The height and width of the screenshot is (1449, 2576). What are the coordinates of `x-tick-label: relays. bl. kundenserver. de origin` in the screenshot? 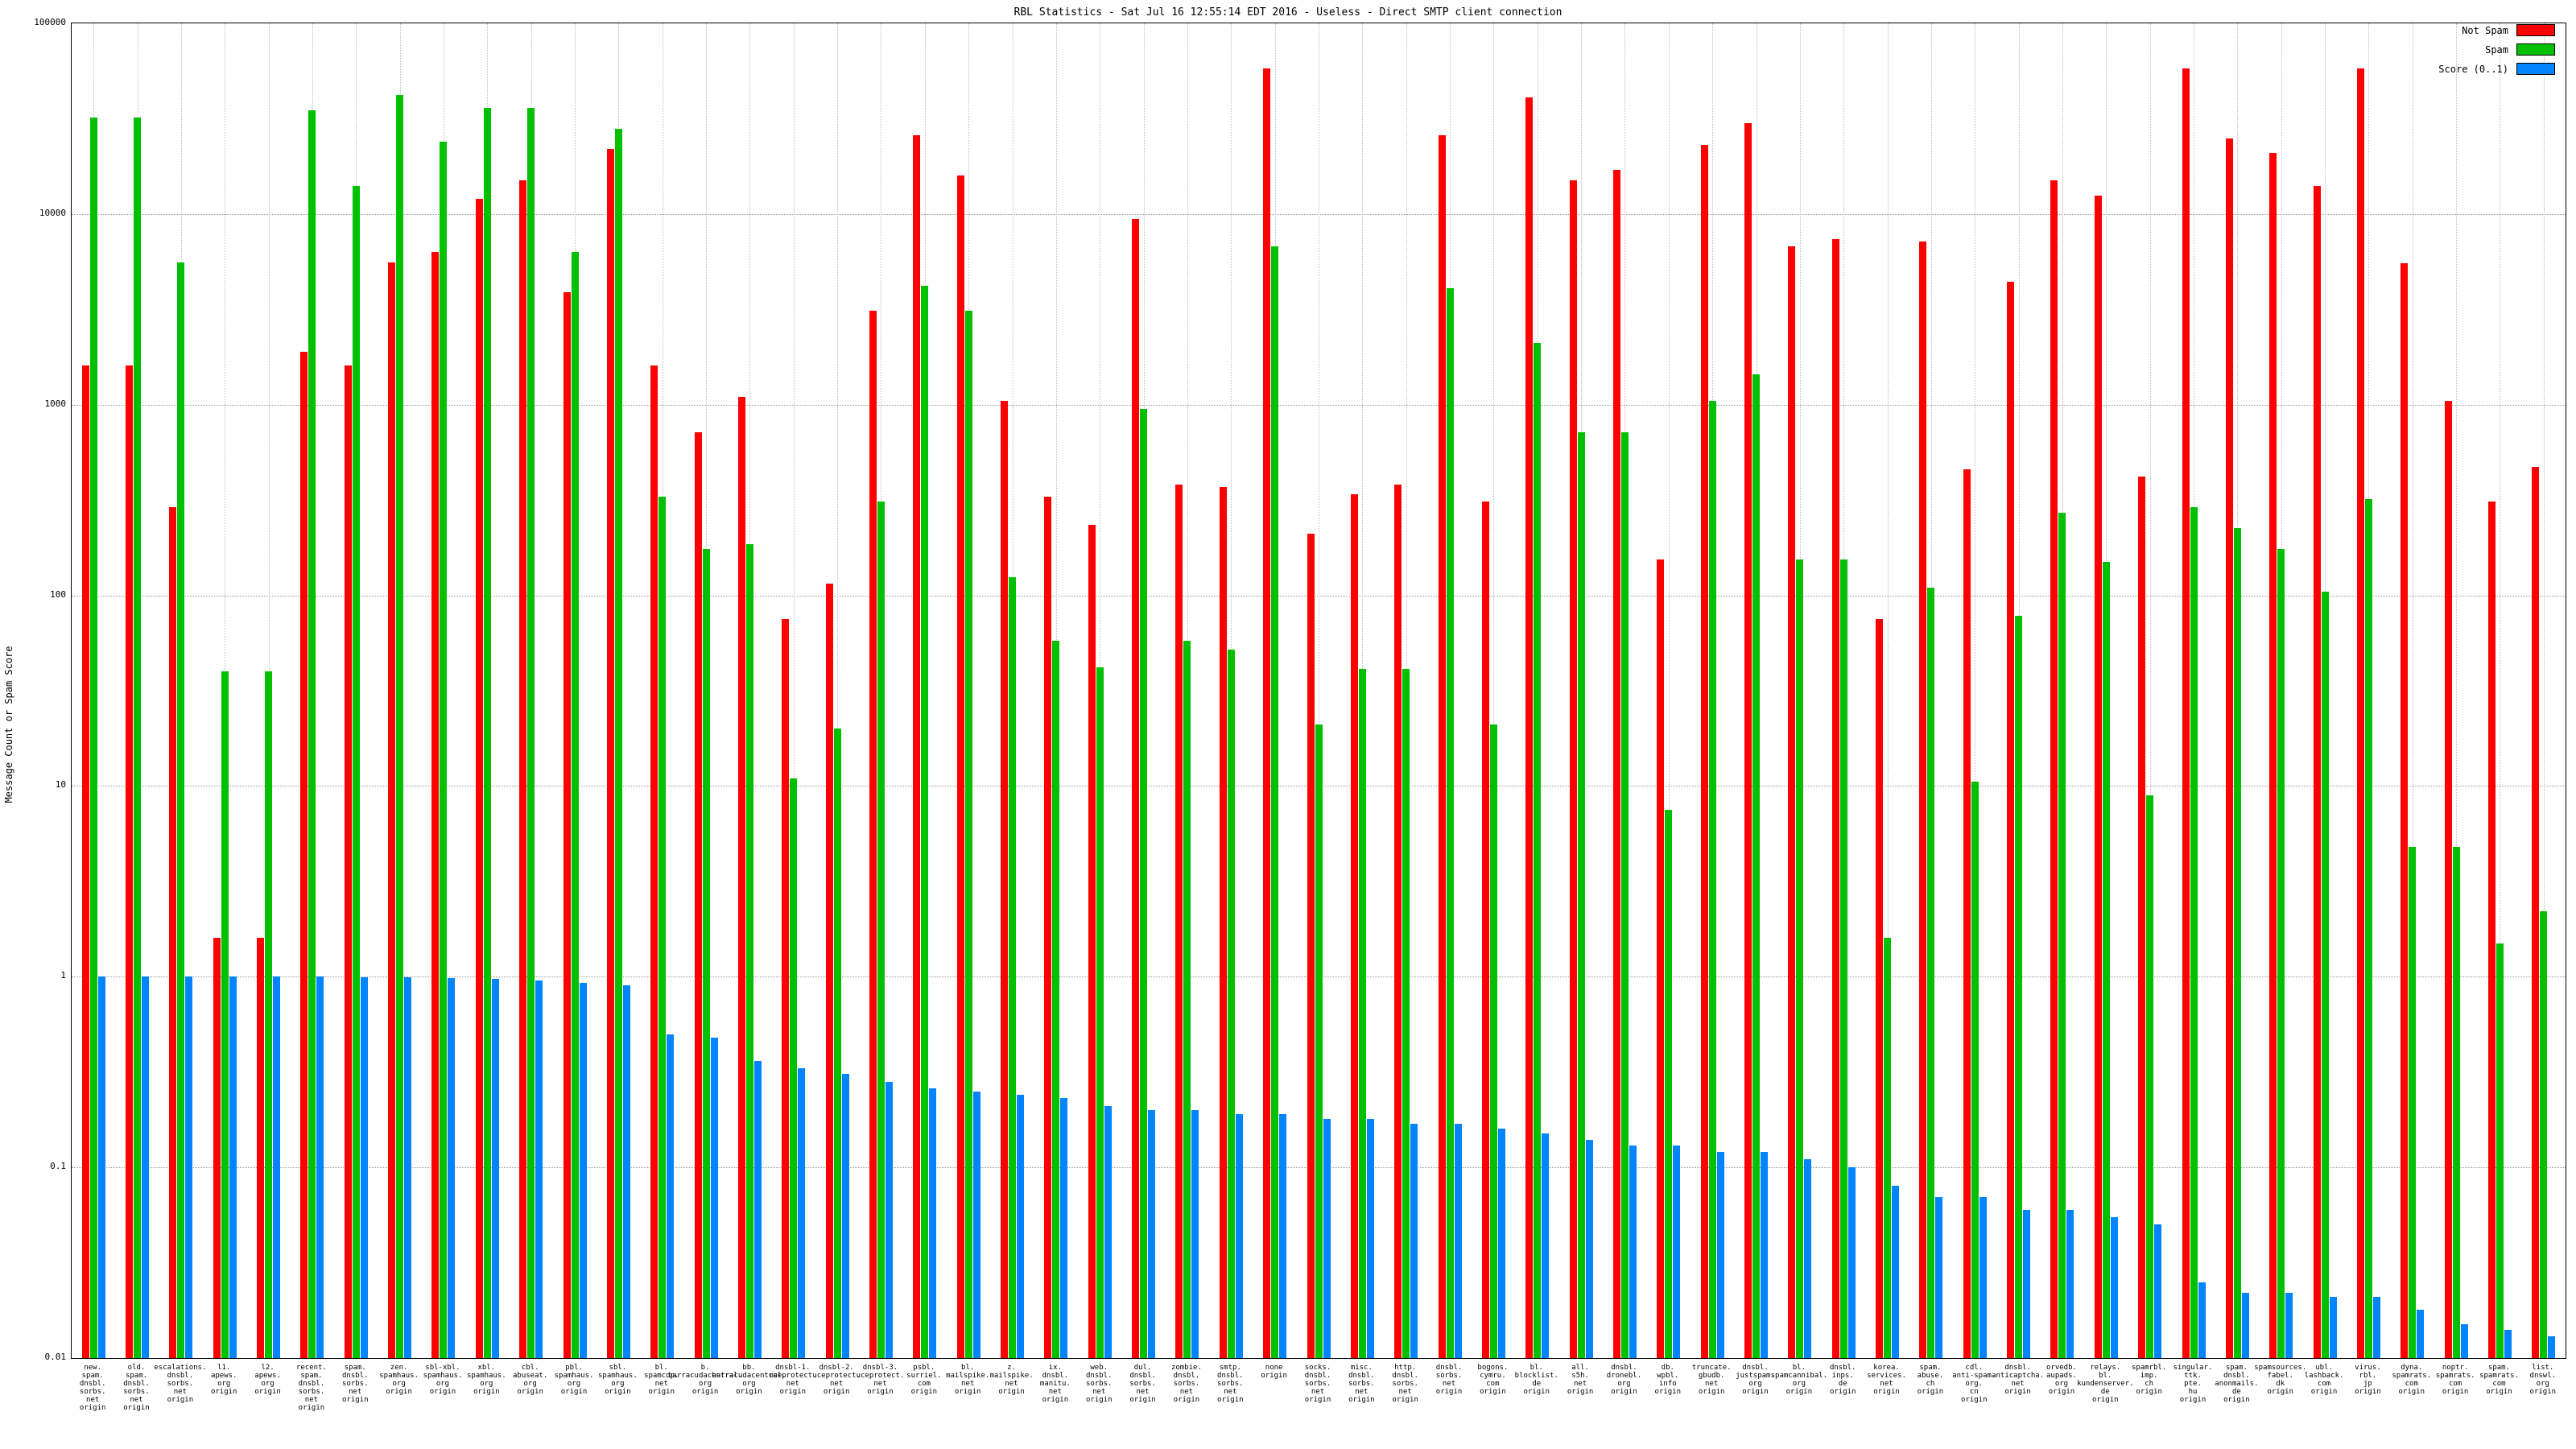 It's located at (2105, 1384).